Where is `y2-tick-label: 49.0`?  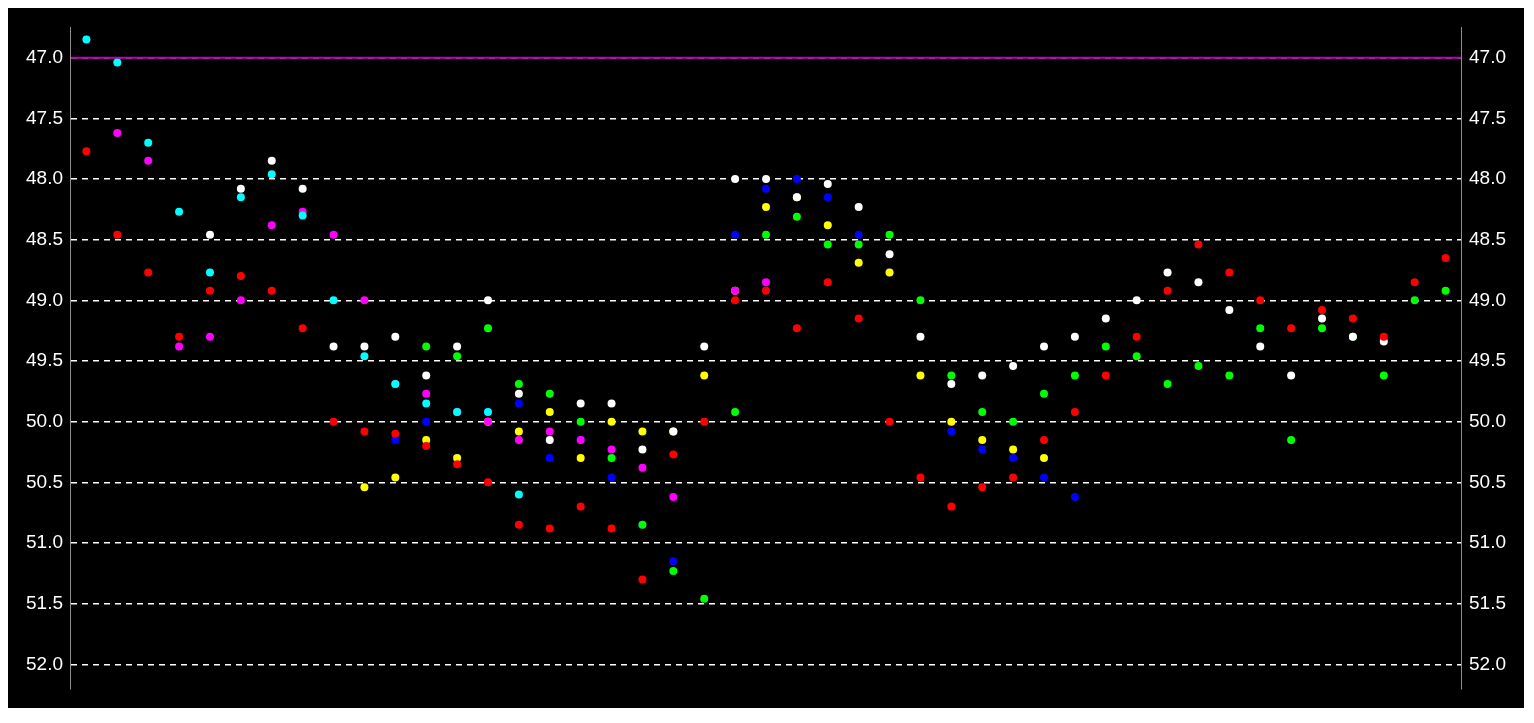 y2-tick-label: 49.0 is located at coordinates (1487, 299).